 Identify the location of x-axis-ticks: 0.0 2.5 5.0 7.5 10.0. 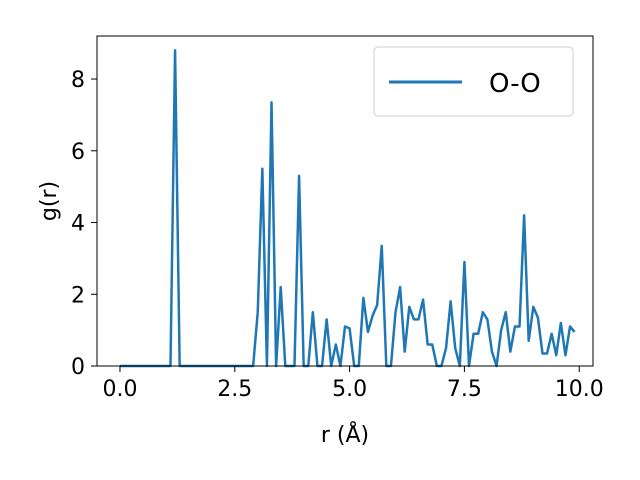
(353, 384).